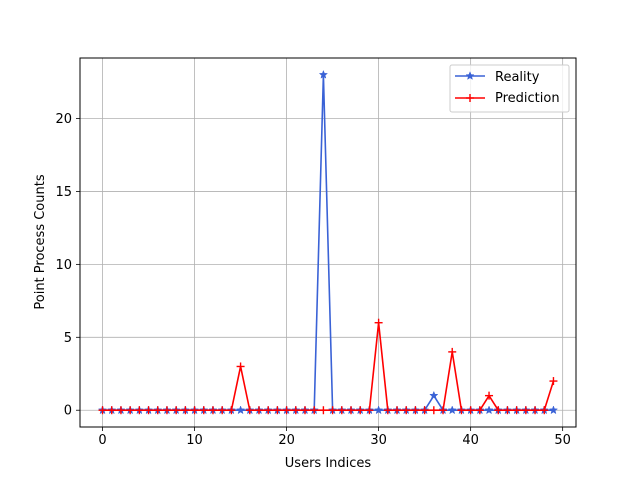  Describe the element at coordinates (68, 338) in the screenshot. I see `y-tick-label: 5` at that location.